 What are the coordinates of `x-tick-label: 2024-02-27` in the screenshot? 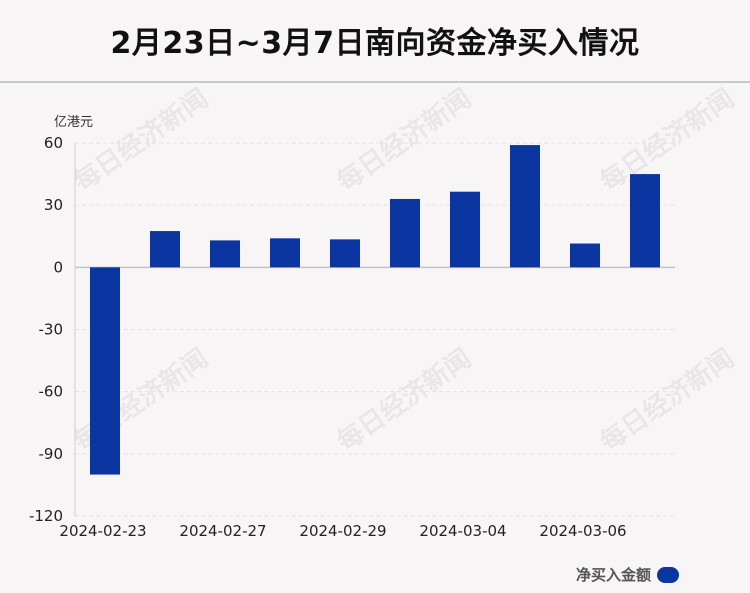 It's located at (222, 531).